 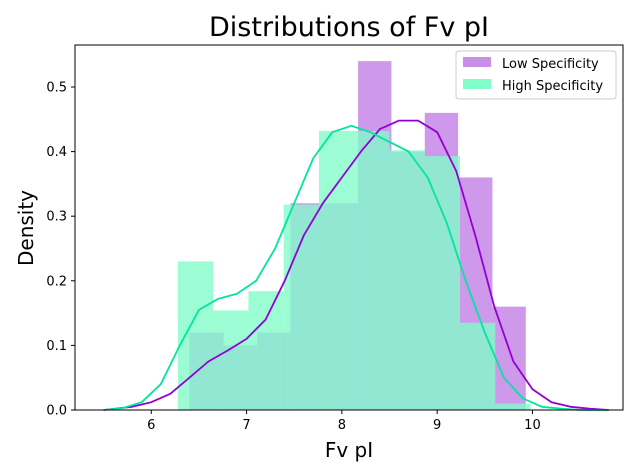 I want to click on legend-label-low: Low Specificity, so click(x=550, y=64).